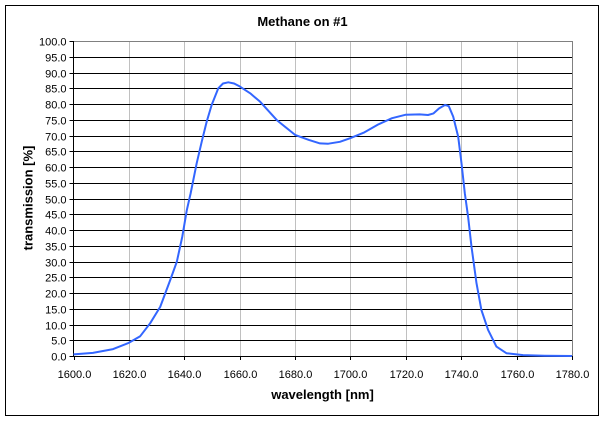  What do you see at coordinates (185, 375) in the screenshot?
I see `x-tick-label: 1640.0` at bounding box center [185, 375].